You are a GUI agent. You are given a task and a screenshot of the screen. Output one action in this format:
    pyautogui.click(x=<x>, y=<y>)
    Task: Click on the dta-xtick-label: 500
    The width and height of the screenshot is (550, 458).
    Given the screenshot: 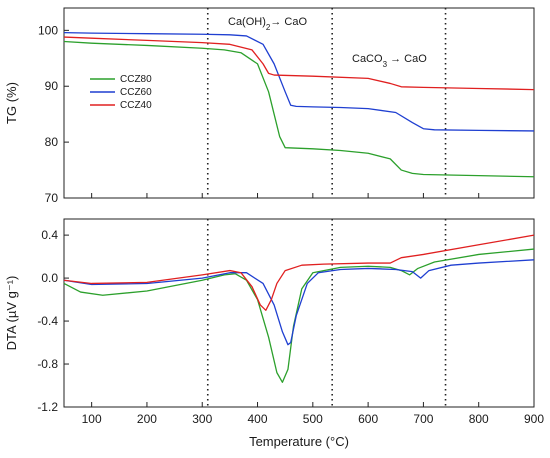 What is the action you would take?
    pyautogui.click(x=313, y=419)
    